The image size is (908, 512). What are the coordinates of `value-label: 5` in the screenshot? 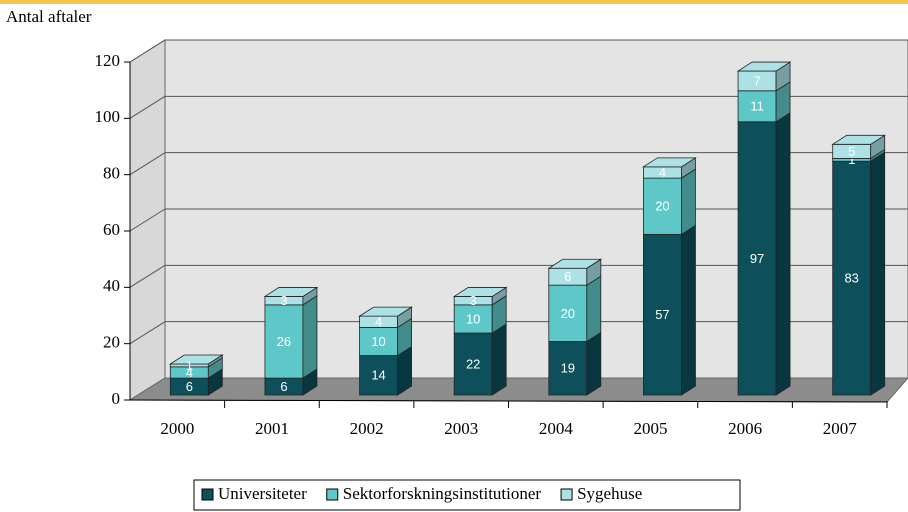 It's located at (851, 151).